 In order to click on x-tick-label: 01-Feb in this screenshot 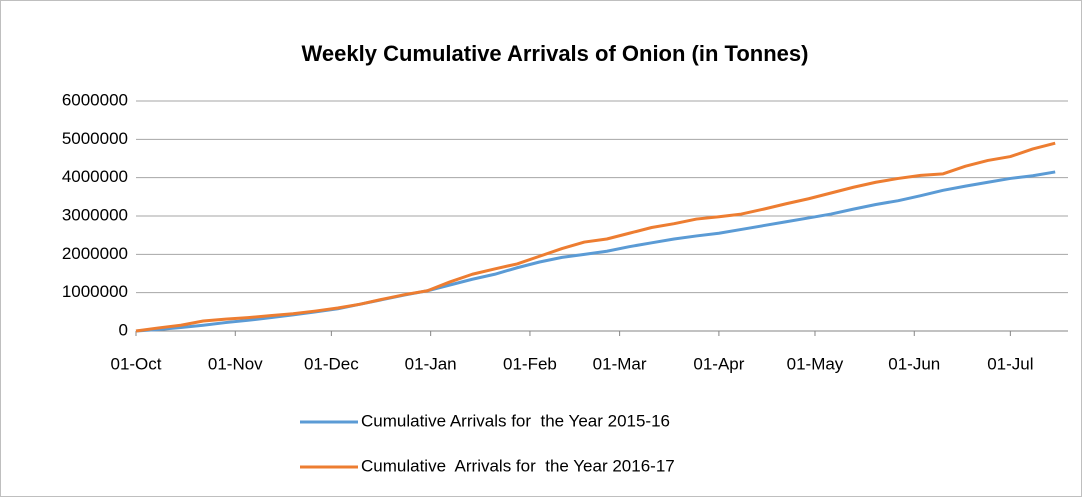, I will do `click(530, 363)`.